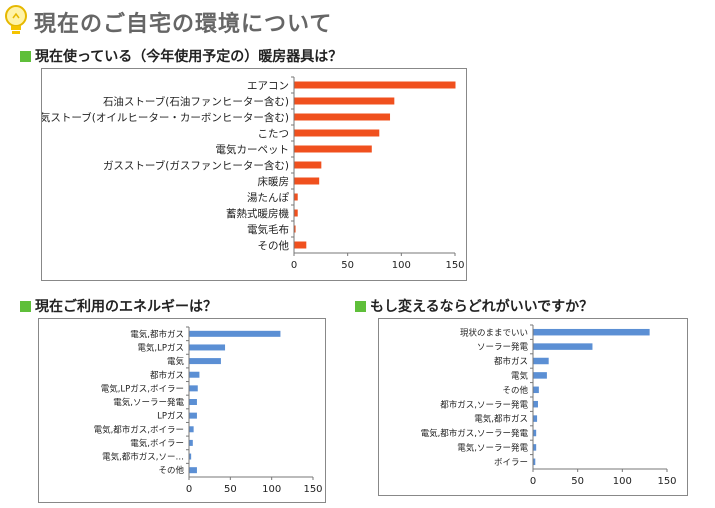 This screenshot has width=715, height=508. Describe the element at coordinates (157, 443) in the screenshot. I see `category-label: 電気,ボイラー` at that location.